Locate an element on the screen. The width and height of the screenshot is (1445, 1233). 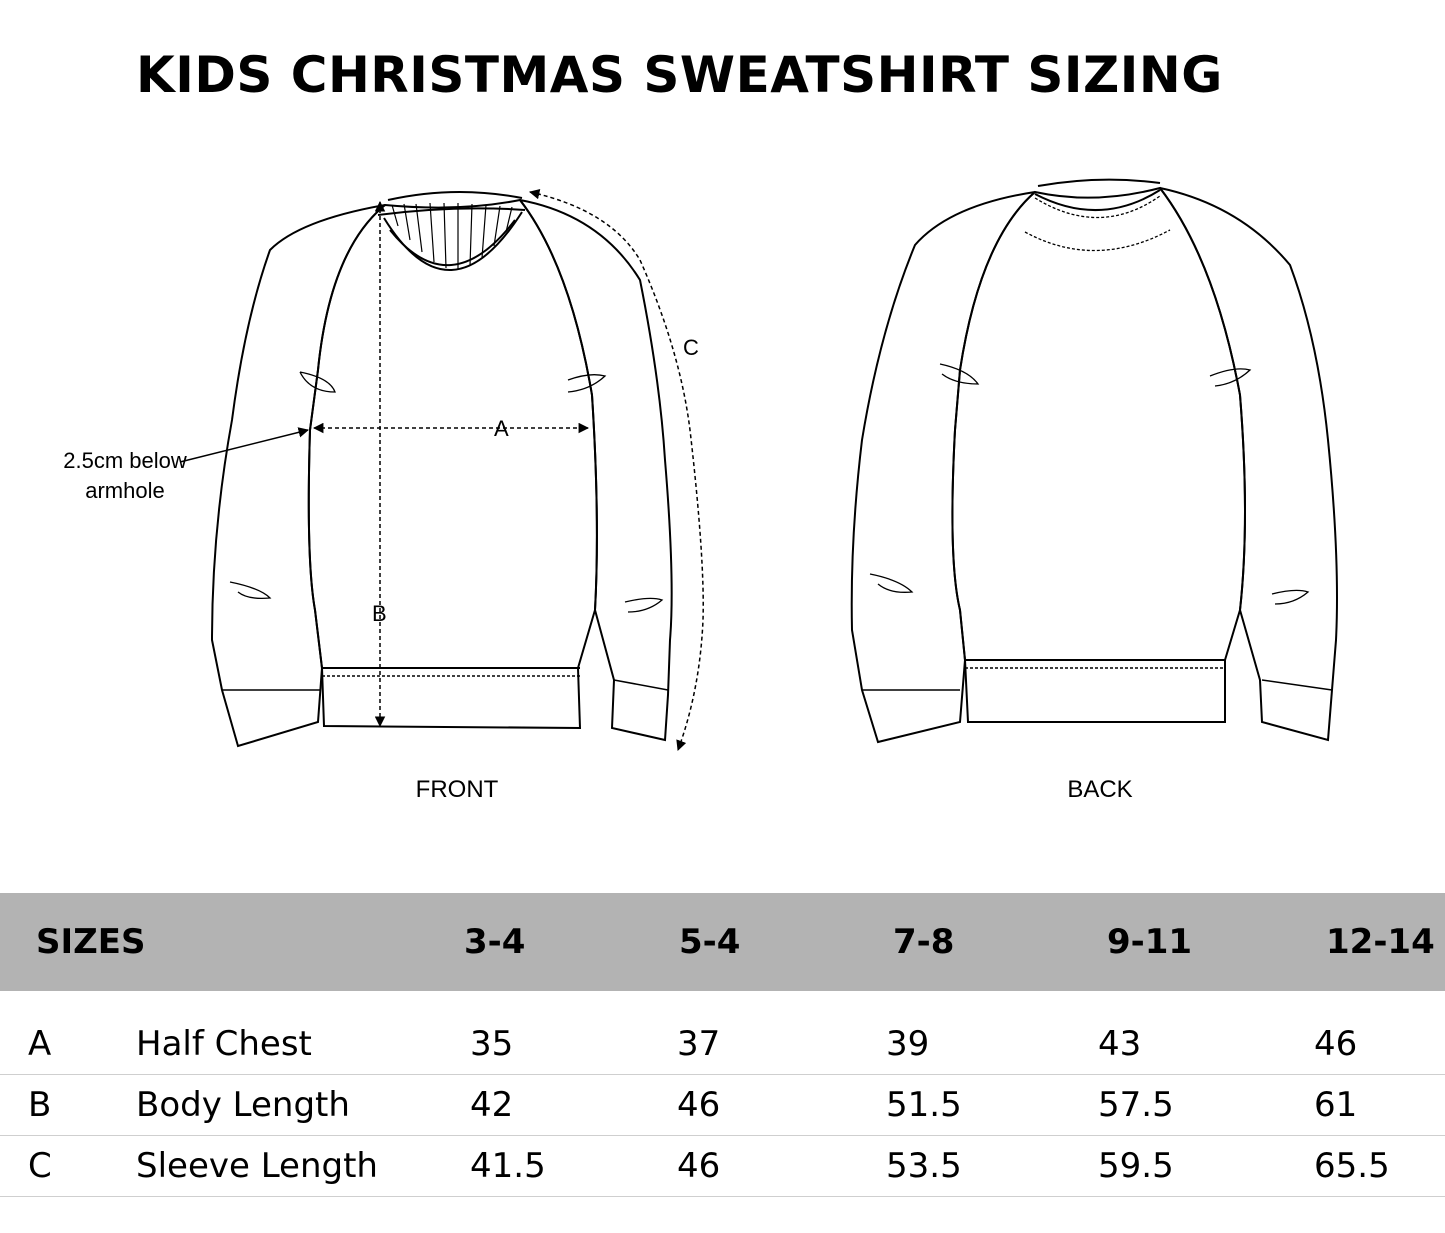
row-key: B is located at coordinates (40, 1105).